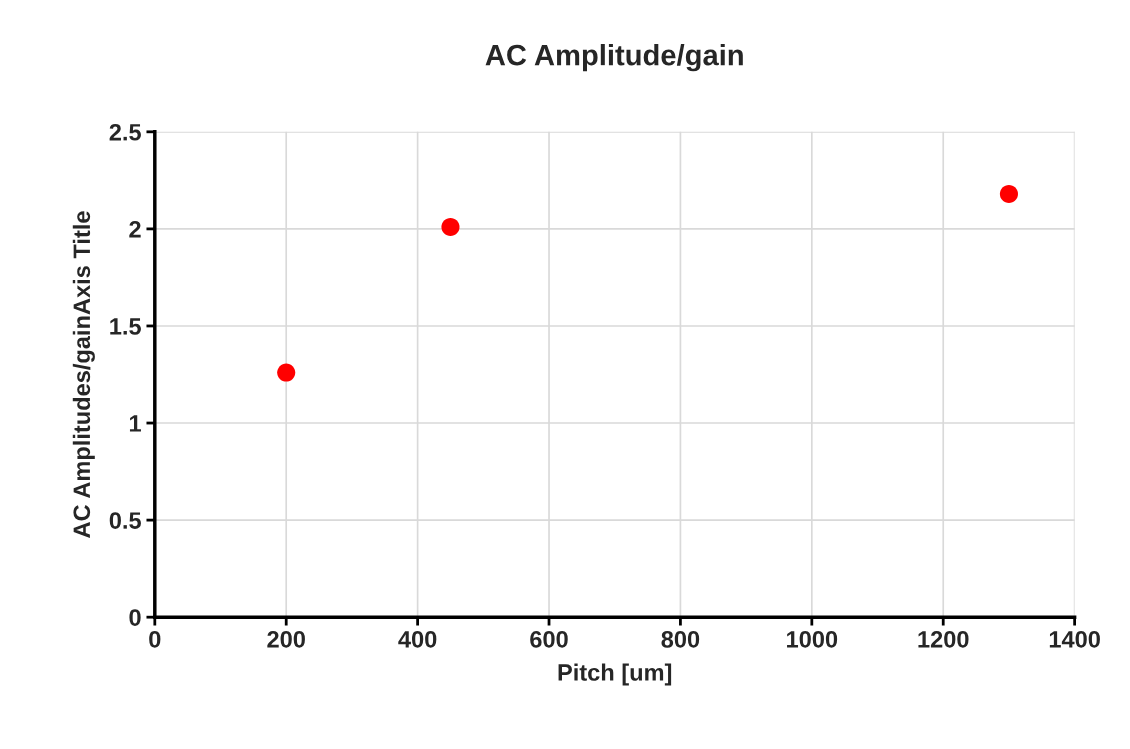 The image size is (1130, 749). What do you see at coordinates (83, 374) in the screenshot?
I see `y-axis-title: AC Amplitudes/gainAxis Title` at bounding box center [83, 374].